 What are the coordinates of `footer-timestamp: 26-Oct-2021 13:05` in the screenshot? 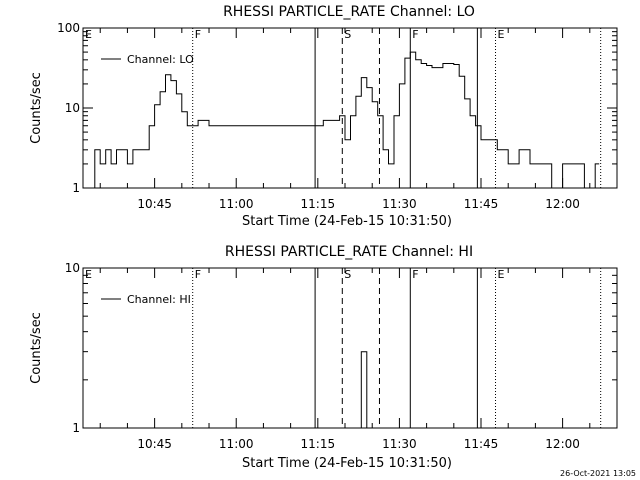 It's located at (598, 473).